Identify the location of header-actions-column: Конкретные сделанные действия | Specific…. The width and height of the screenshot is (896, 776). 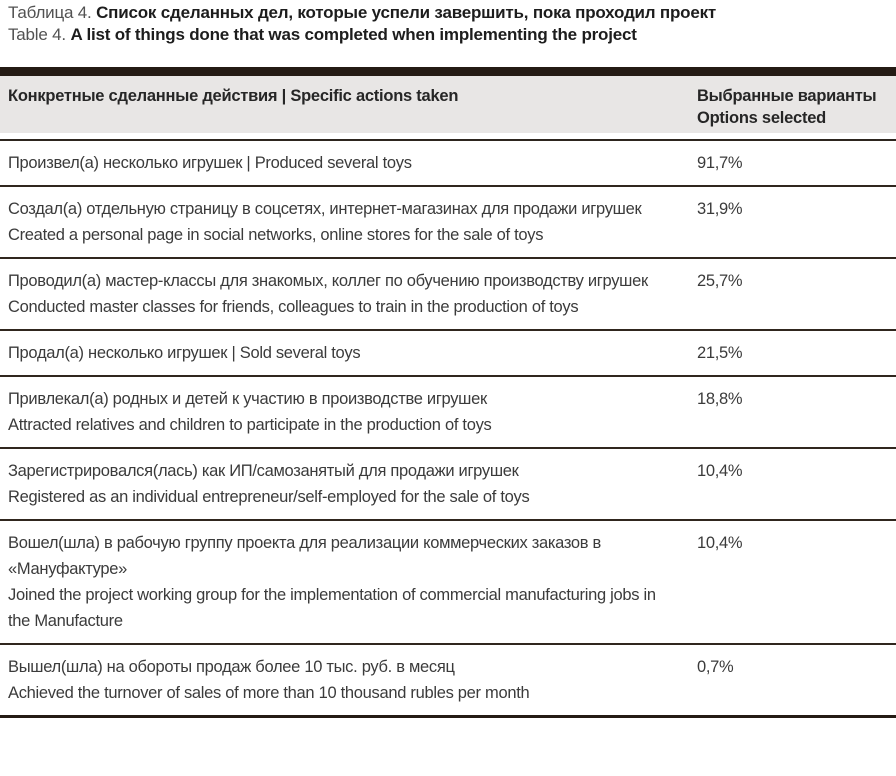
(233, 96).